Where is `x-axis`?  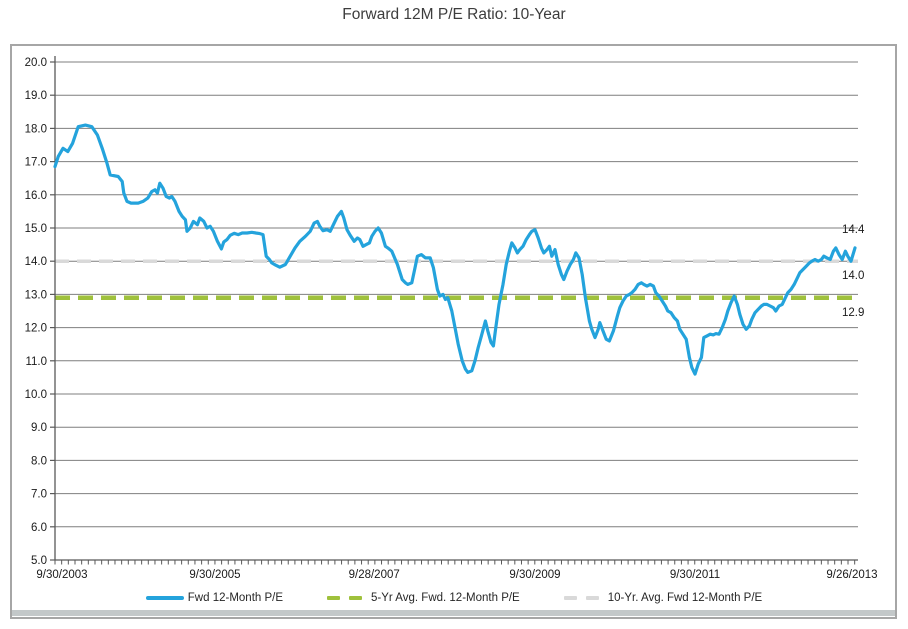
x-axis is located at coordinates (456, 562).